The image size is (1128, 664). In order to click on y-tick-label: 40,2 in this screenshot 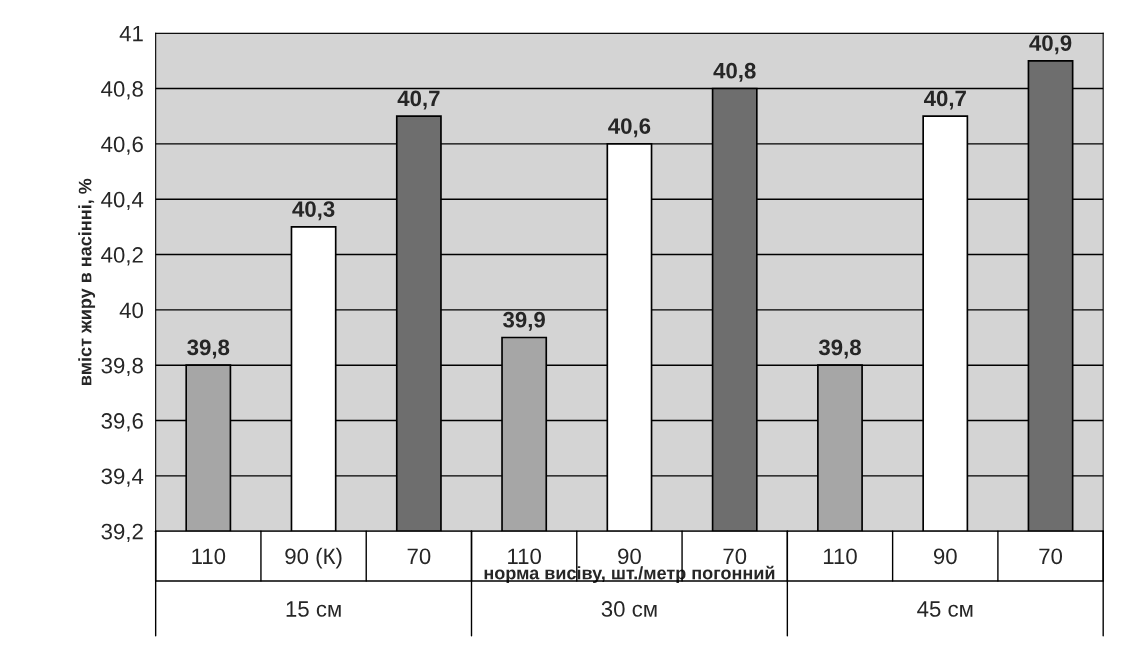, I will do `click(122, 256)`.